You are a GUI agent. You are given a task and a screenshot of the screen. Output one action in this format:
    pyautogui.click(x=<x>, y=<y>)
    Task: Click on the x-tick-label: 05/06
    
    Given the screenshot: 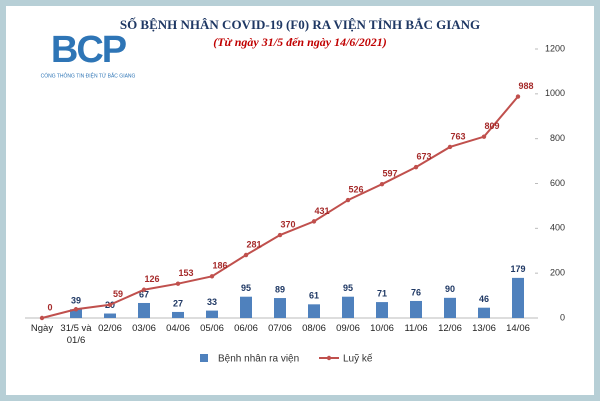 What is the action you would take?
    pyautogui.click(x=212, y=328)
    